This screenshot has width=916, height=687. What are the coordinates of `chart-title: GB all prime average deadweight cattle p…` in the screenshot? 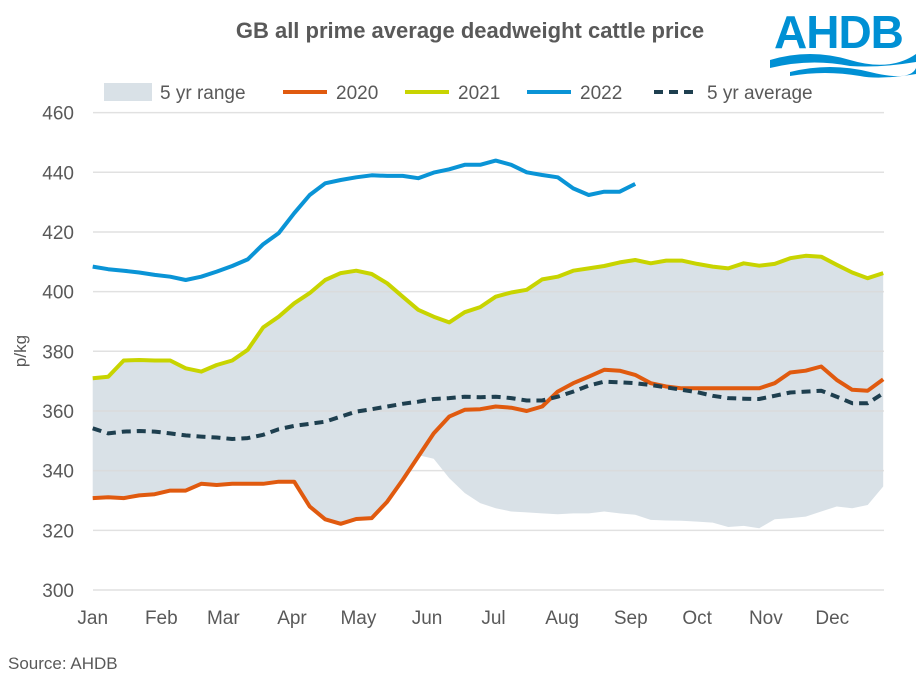 It's located at (470, 30).